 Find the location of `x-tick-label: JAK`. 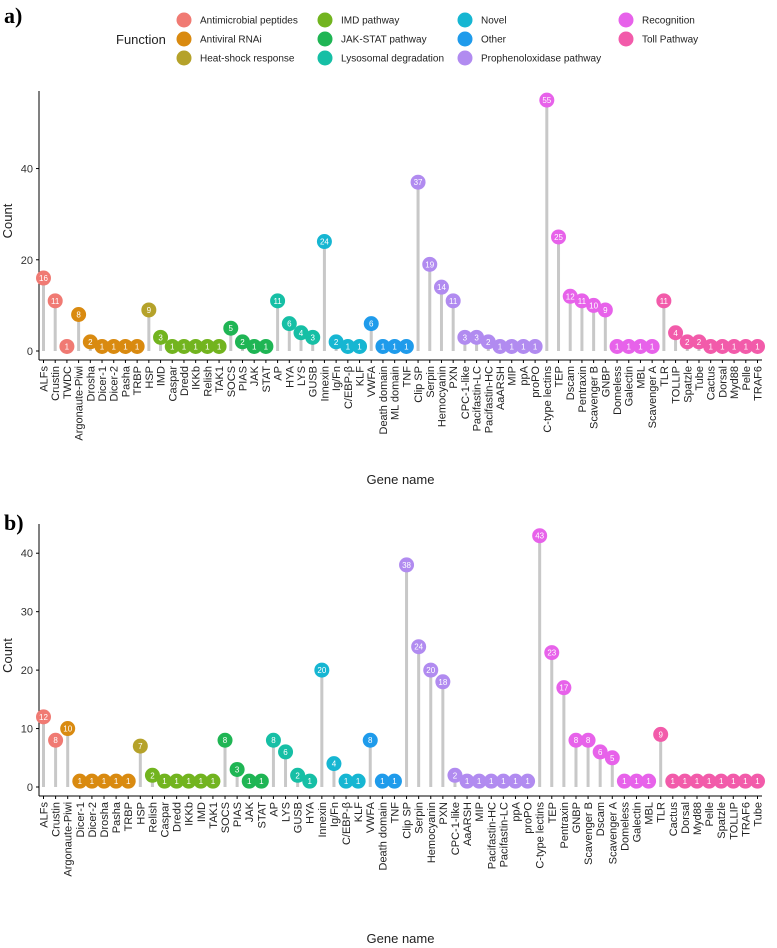

x-tick-label: JAK is located at coordinates (255, 375).